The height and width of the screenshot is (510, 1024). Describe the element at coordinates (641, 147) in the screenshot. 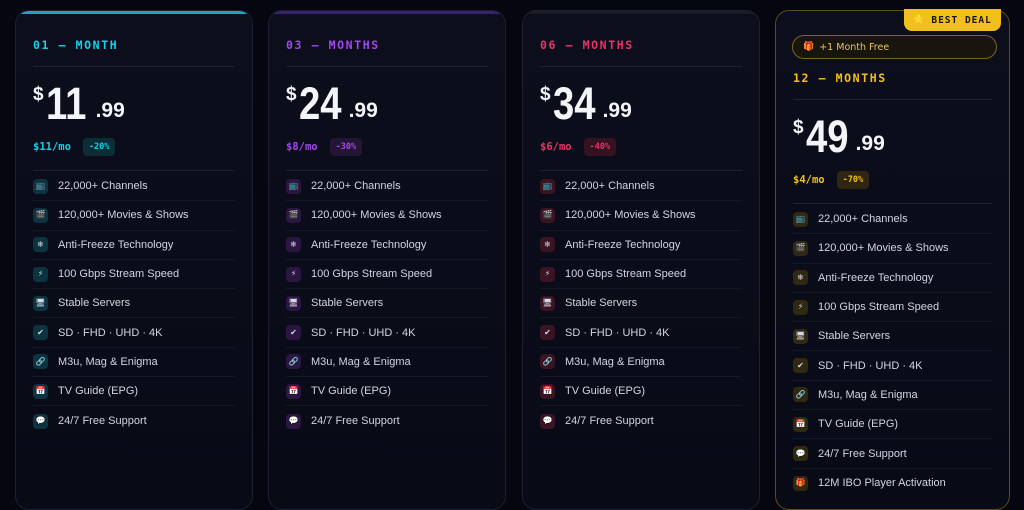

I see `per-month-row: $6/mo -40%` at that location.